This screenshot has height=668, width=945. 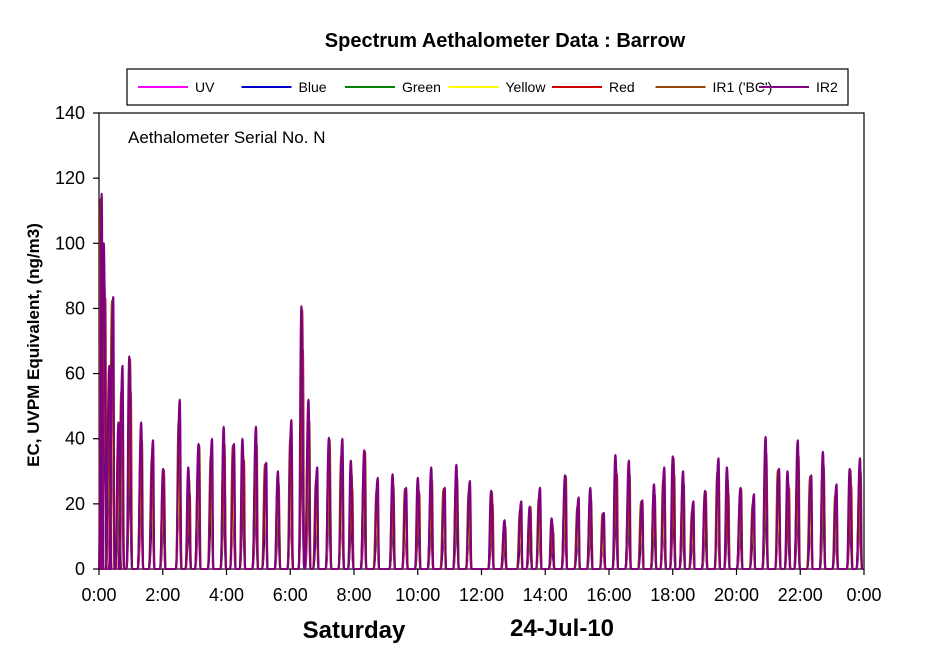 What do you see at coordinates (421, 87) in the screenshot?
I see `legend-label: Green` at bounding box center [421, 87].